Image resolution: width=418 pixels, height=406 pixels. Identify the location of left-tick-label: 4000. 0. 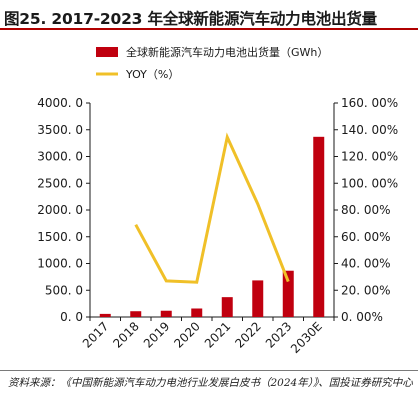
(60, 103).